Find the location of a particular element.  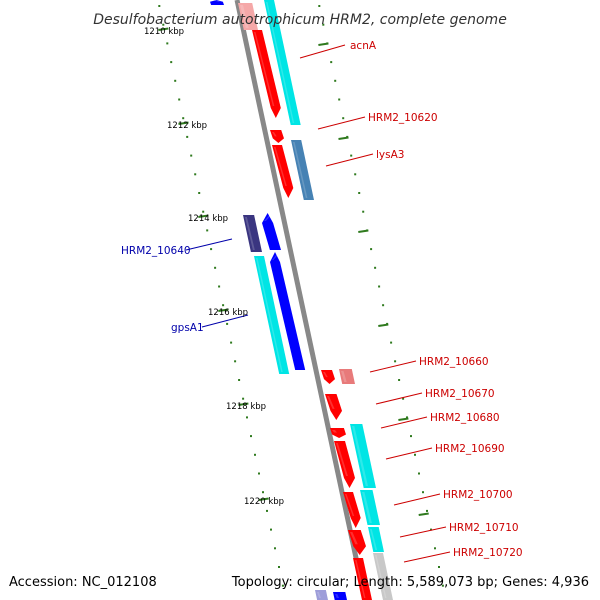

gene-top-blue is located at coordinates (217, 2).